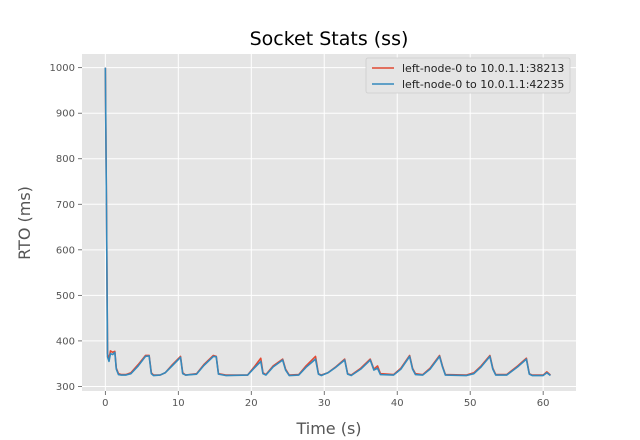 This screenshot has height=440, width=640. I want to click on x-tick-label: 30, so click(324, 403).